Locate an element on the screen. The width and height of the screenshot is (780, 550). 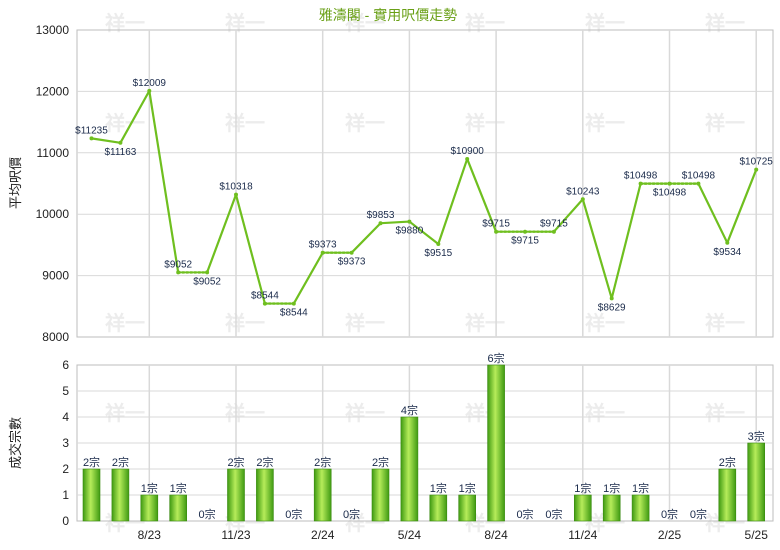
price-data-label: $9880 is located at coordinates (409, 231).